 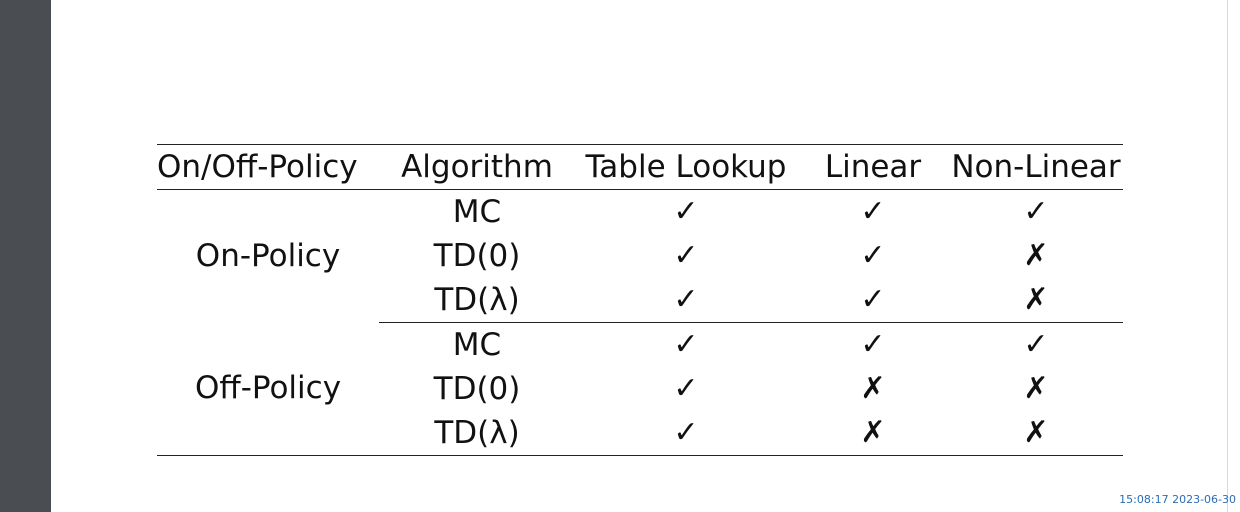 What do you see at coordinates (268, 167) in the screenshot?
I see `header-on-off-policy: On/Off-Policy` at bounding box center [268, 167].